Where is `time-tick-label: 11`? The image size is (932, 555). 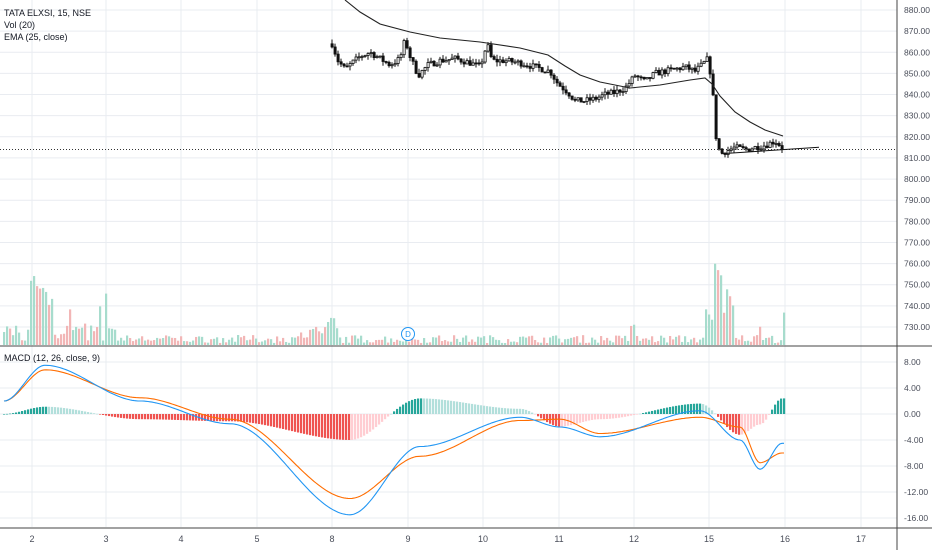 time-tick-label: 11 is located at coordinates (558, 539).